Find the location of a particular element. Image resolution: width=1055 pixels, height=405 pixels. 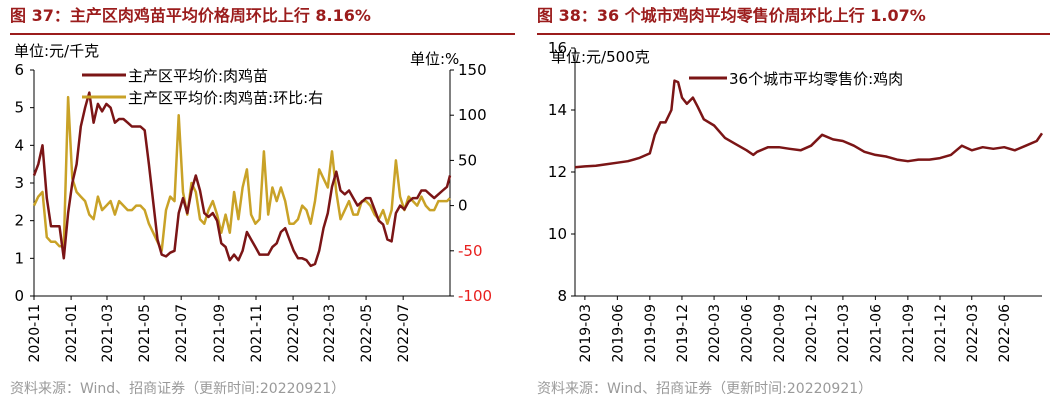

series-line-retail is located at coordinates (809, 124).